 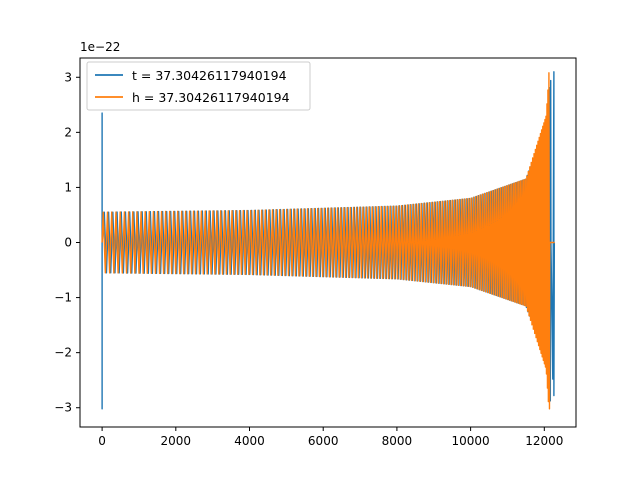 I want to click on y-tick-label: −3, so click(x=63, y=408).